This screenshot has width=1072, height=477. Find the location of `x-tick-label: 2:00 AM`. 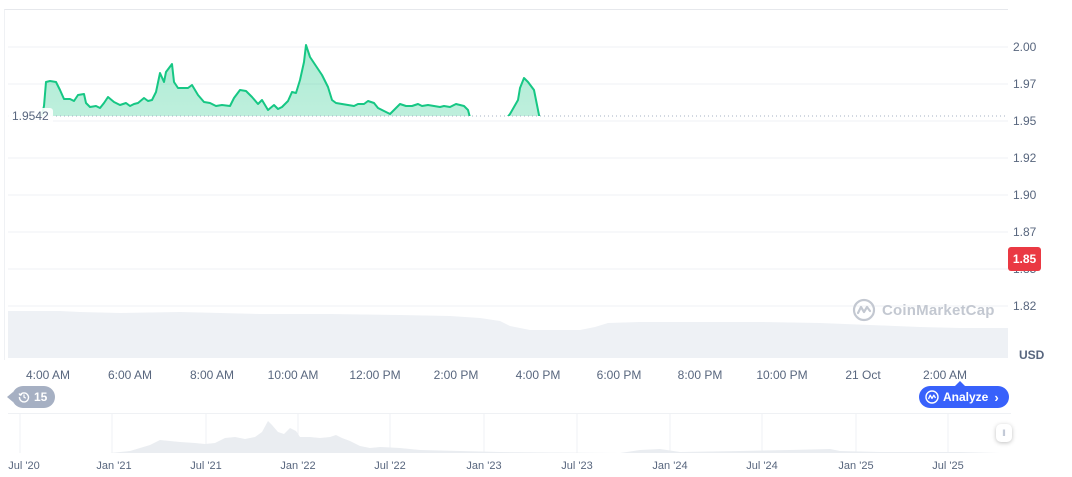

x-tick-label: 2:00 AM is located at coordinates (945, 375).